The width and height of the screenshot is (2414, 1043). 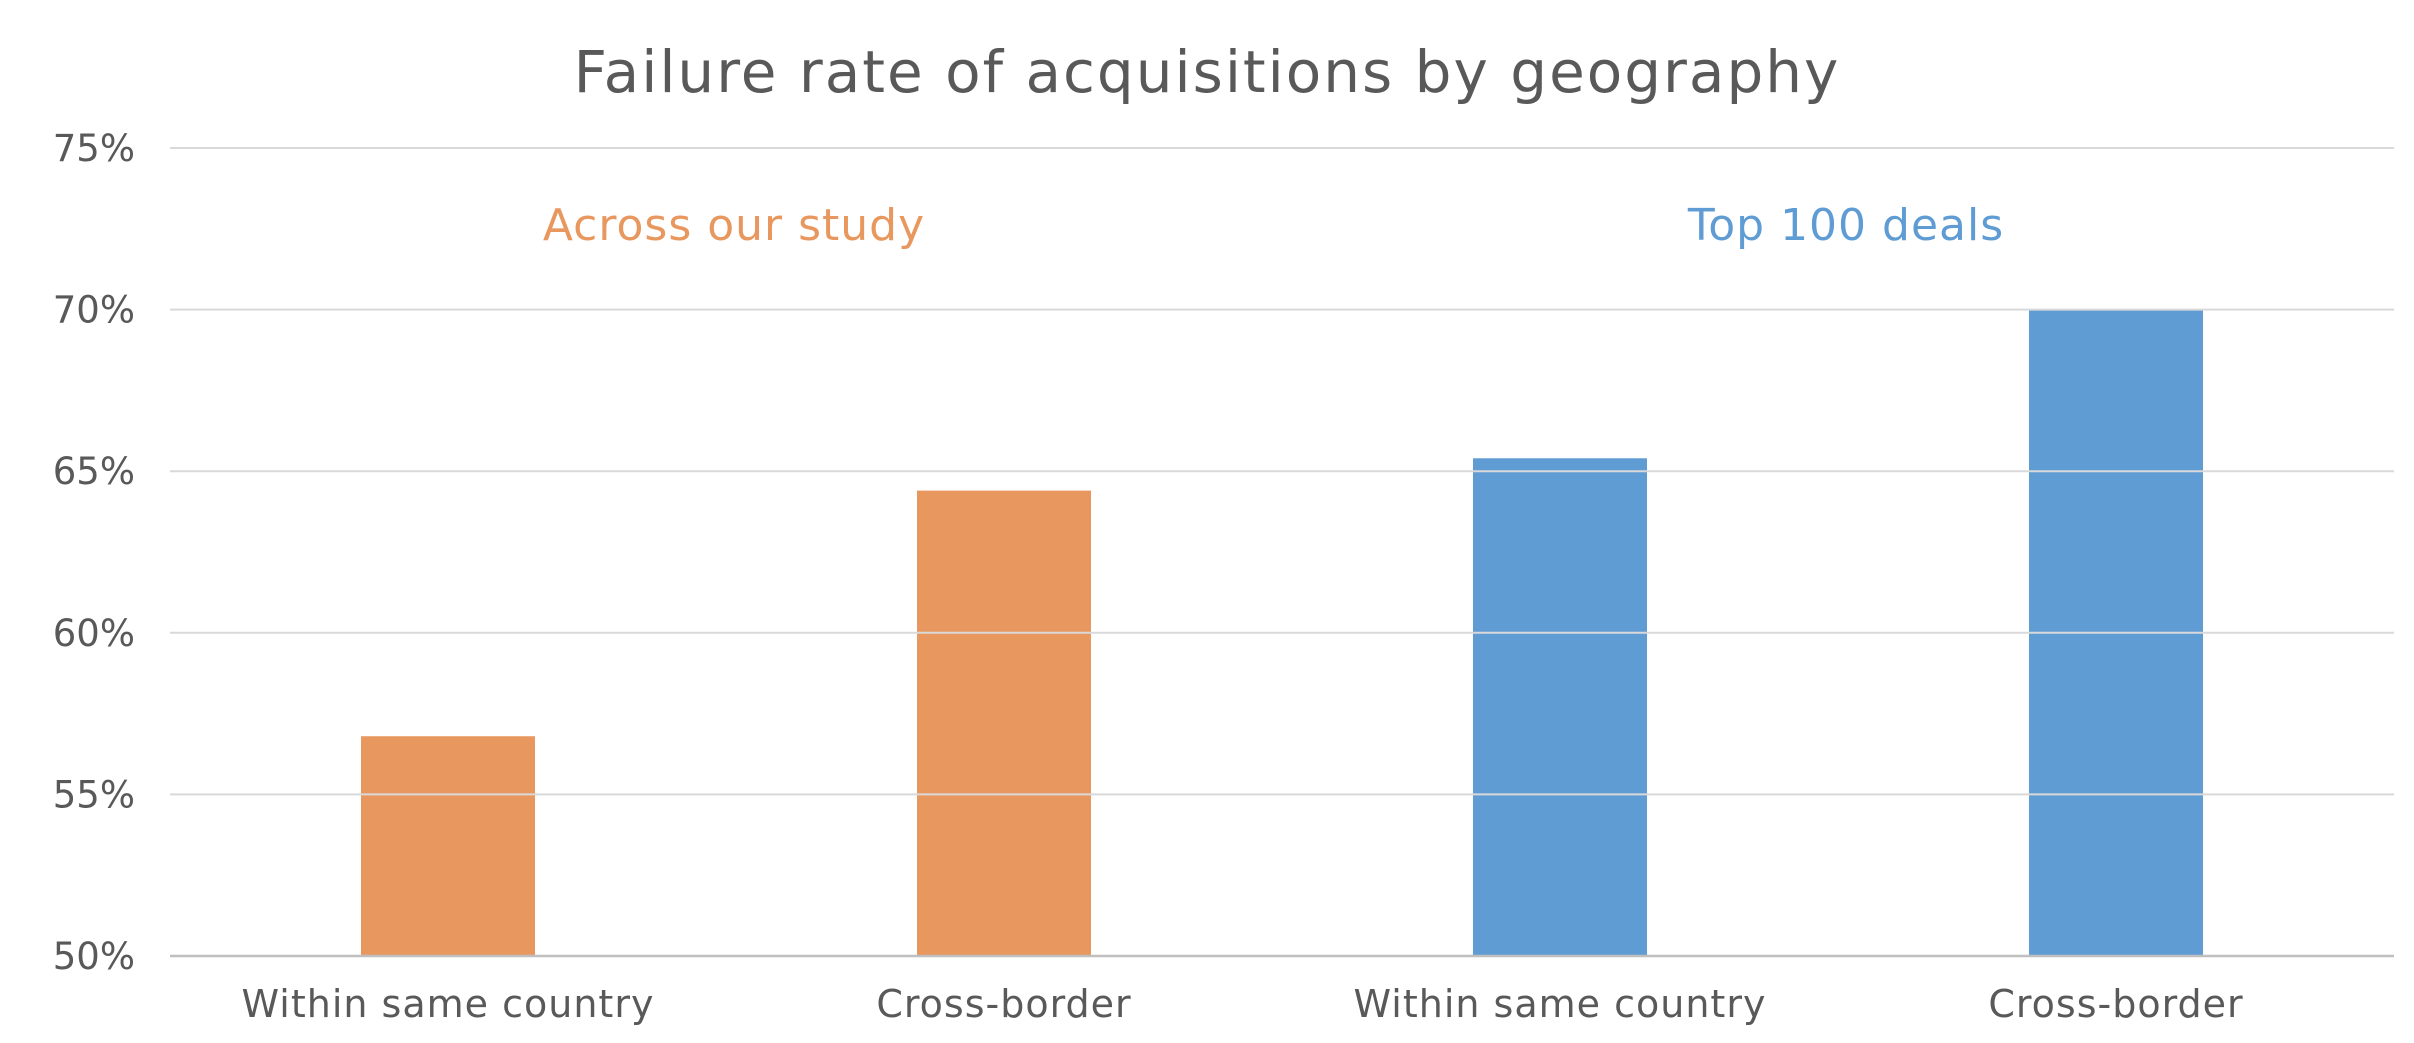 I want to click on y-axis-ticks: 50% 55% 60% 65% 70% 75%, so click(x=94, y=552).